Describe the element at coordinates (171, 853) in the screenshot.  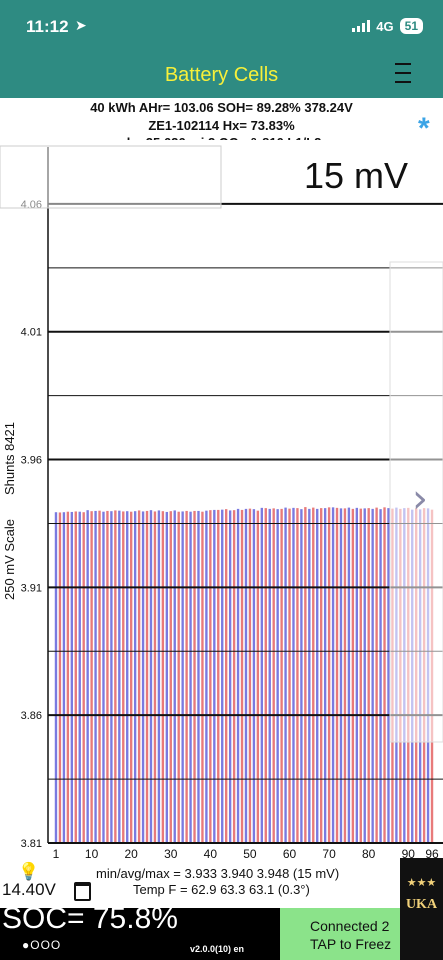
I see `x-tick-label: 30` at that location.